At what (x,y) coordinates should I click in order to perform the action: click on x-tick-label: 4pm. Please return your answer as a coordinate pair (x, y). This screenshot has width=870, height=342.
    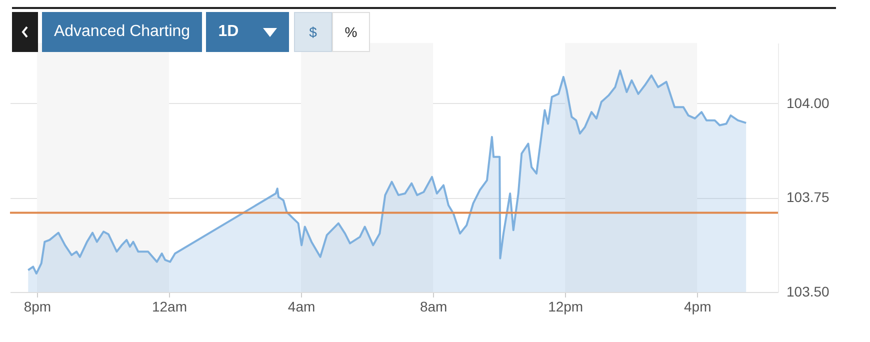
    Looking at the image, I should click on (698, 306).